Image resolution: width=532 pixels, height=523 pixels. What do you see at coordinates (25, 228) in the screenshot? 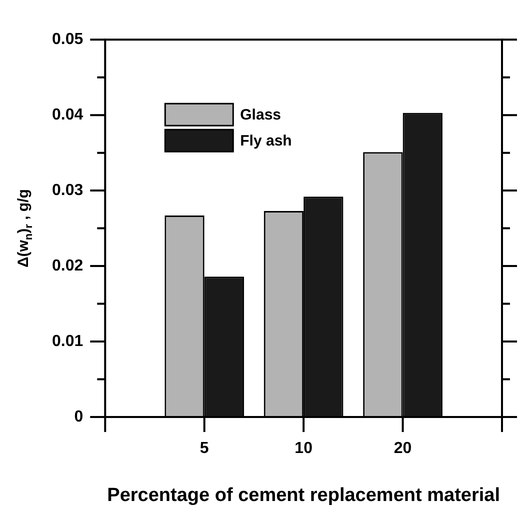
I see `y-axis-title: Δ(wn)r , g/g` at bounding box center [25, 228].